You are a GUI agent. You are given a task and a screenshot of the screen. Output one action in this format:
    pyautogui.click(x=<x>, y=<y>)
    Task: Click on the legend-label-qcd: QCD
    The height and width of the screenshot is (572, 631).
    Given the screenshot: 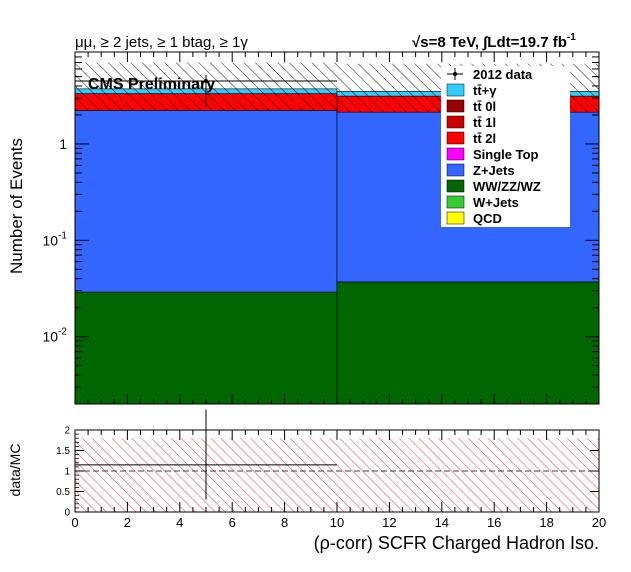 What is the action you would take?
    pyautogui.click(x=487, y=218)
    